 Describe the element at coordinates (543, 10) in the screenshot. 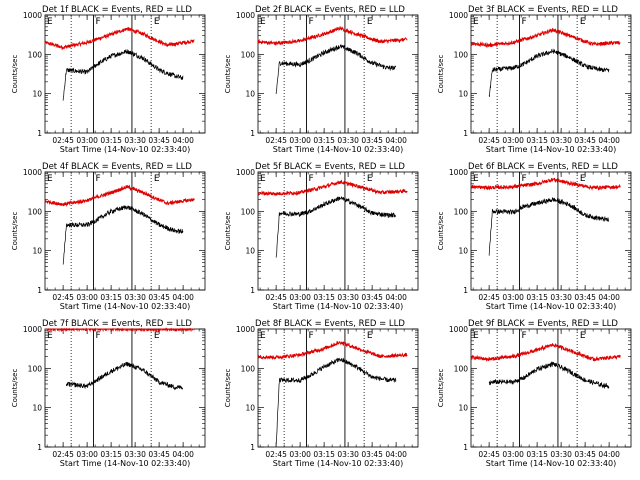

I see `panel-title: Det 3f BLACK = Events, RED = LLD` at that location.